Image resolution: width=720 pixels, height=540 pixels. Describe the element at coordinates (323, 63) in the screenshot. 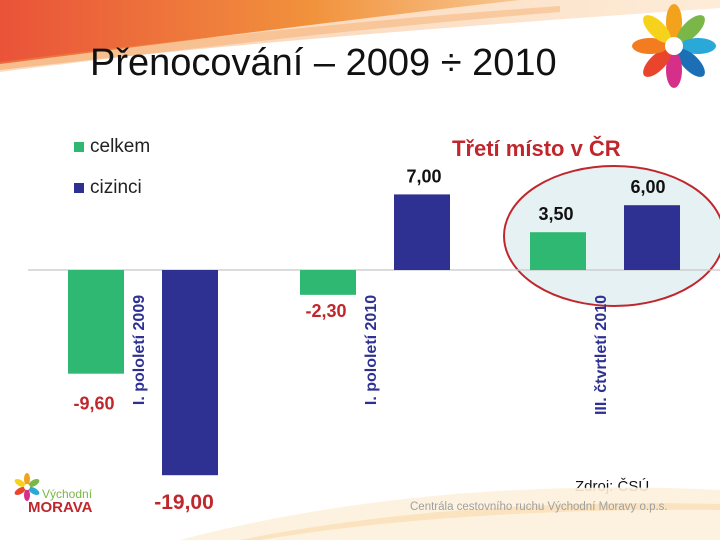

I see `slide-title: Přenocování – 2009 ÷ 2010` at that location.